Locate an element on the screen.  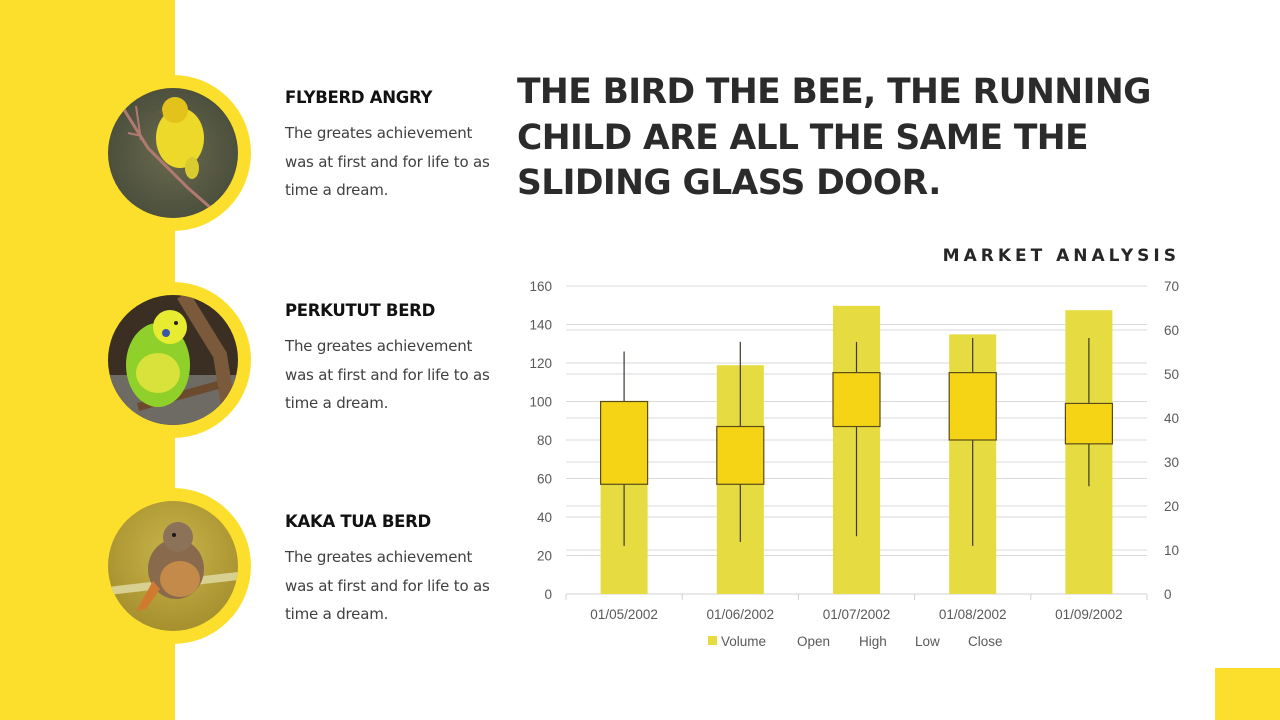
left-axis-tick: 160 is located at coordinates (540, 286).